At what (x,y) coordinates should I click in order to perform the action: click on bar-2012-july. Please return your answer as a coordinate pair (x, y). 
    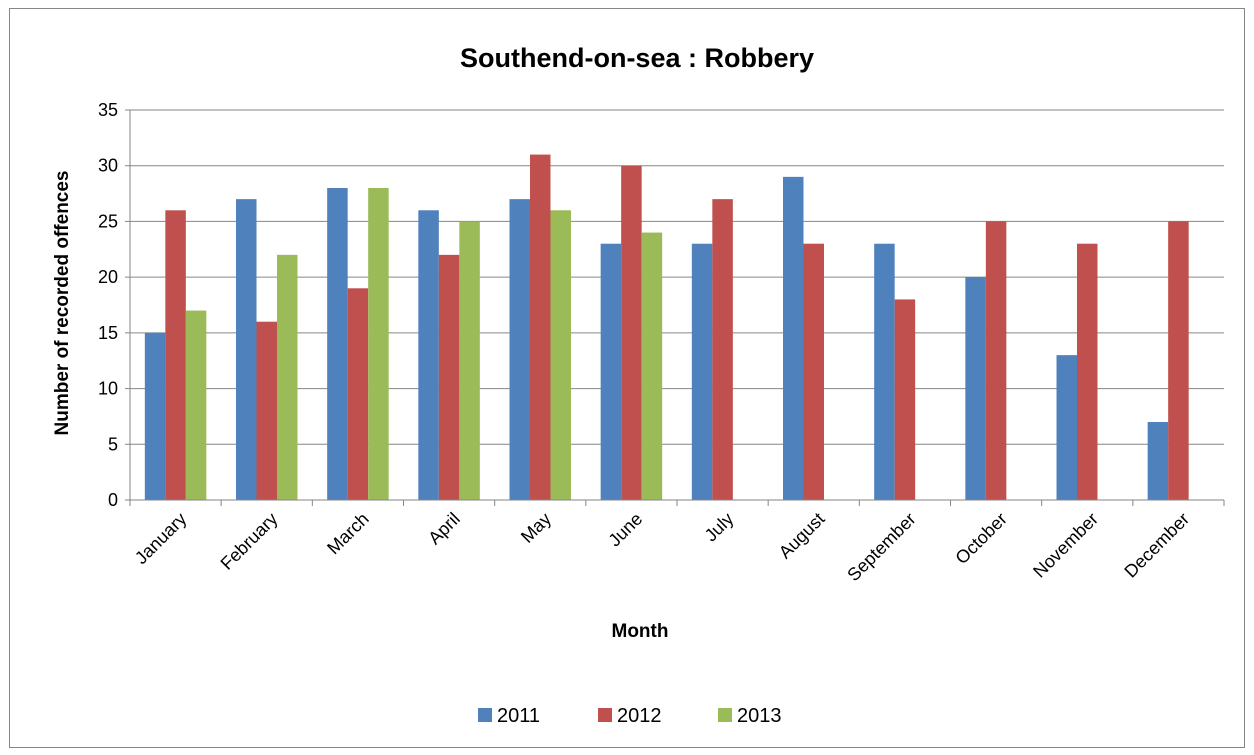
    Looking at the image, I should click on (722, 349).